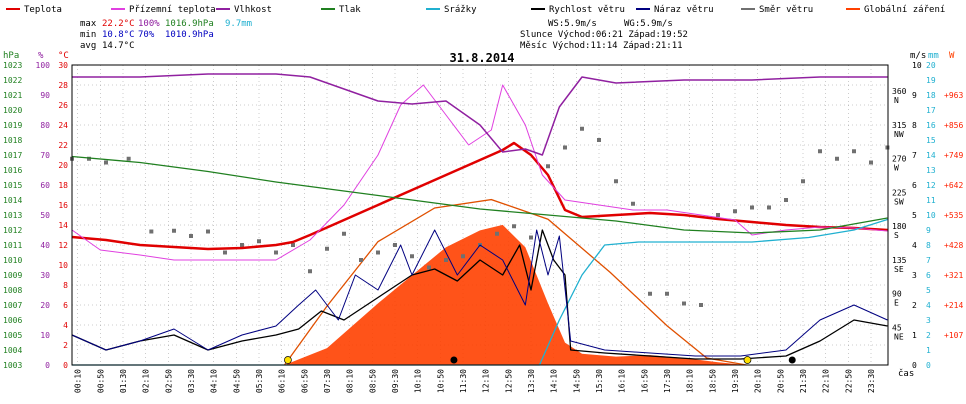  Describe the element at coordinates (43, 65) in the screenshot. I see `humidity-tick-label: 100` at that location.